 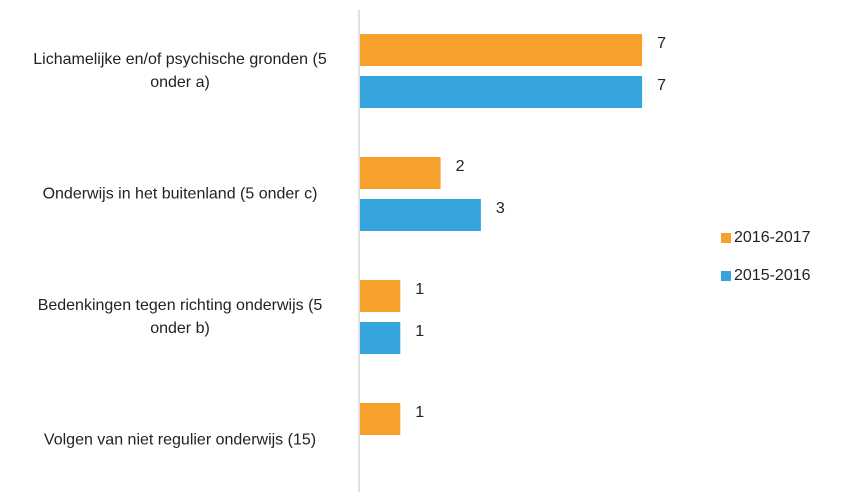 What do you see at coordinates (772, 237) in the screenshot?
I see `legend-label: 2016-2017` at bounding box center [772, 237].